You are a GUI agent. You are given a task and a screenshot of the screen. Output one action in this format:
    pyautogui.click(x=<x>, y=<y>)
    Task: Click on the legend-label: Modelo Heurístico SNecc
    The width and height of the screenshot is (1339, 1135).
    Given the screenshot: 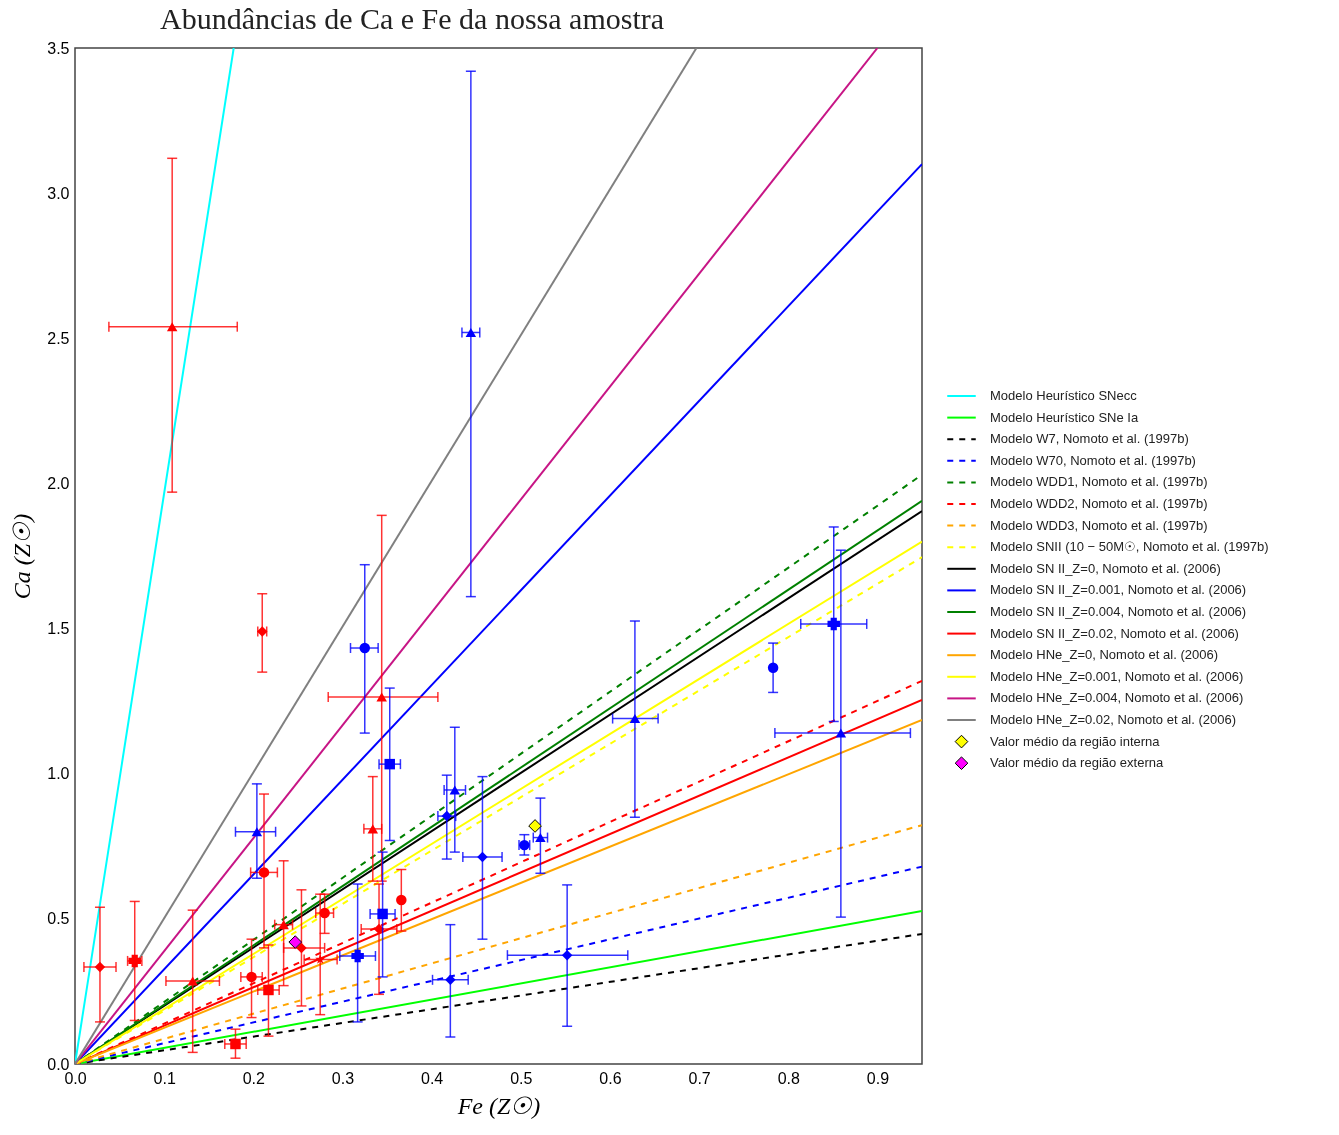 What is the action you would take?
    pyautogui.click(x=1064, y=395)
    